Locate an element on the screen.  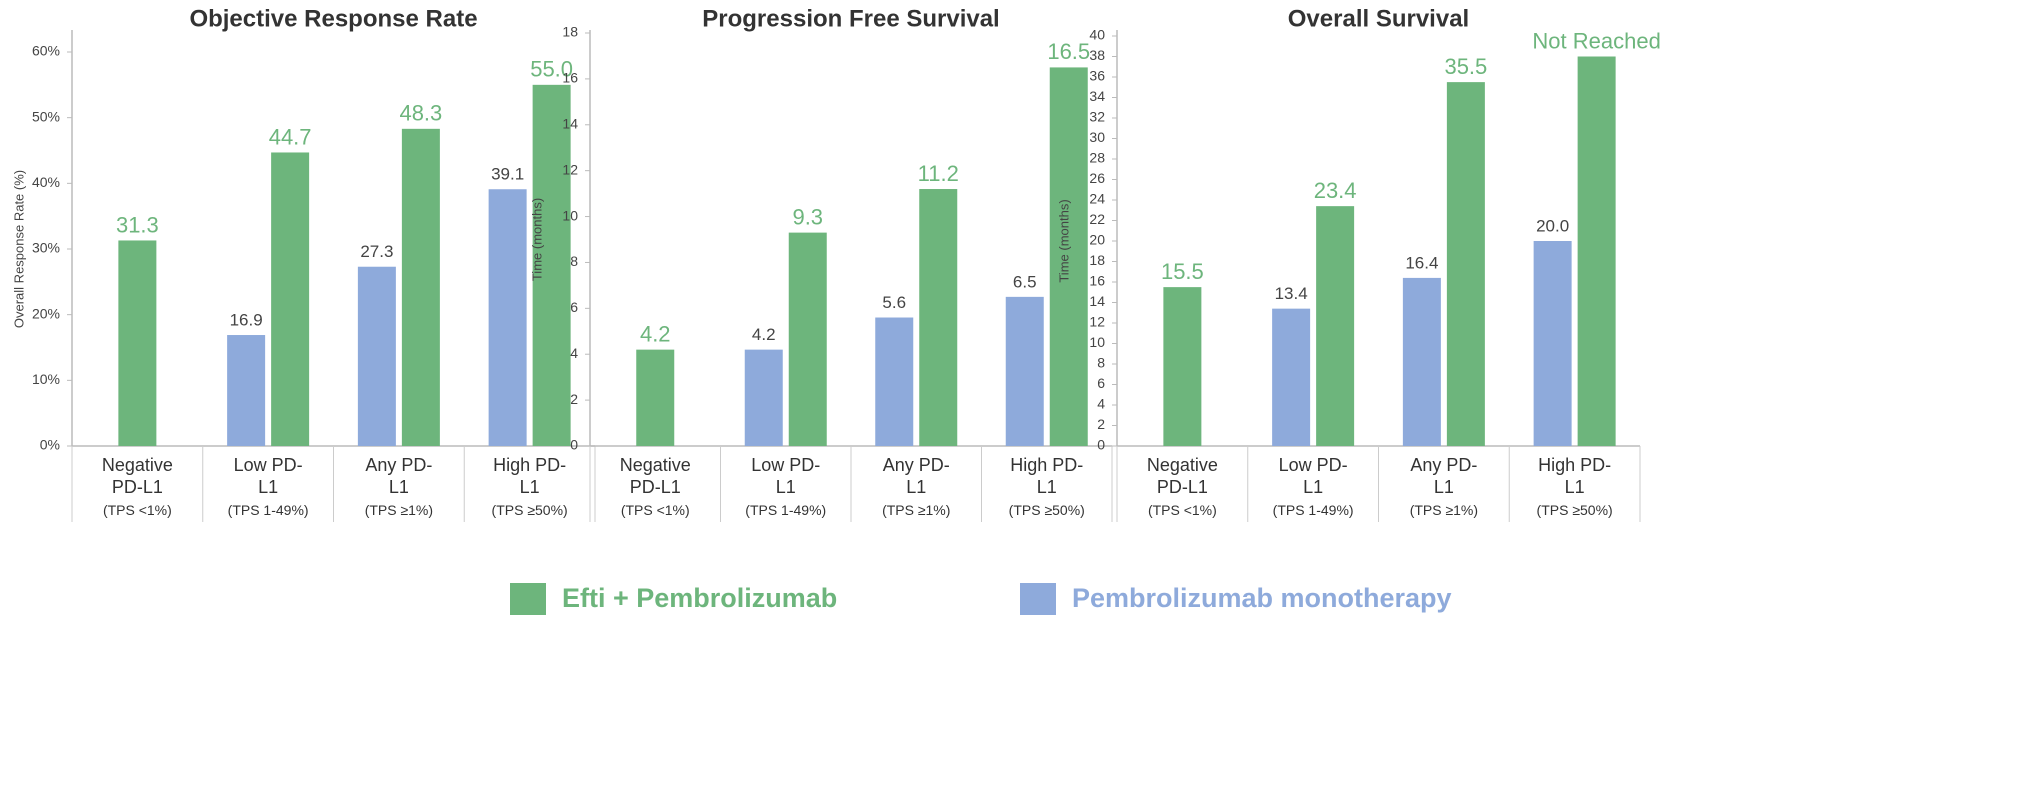
y-tick-label: 2 is located at coordinates (1101, 424).